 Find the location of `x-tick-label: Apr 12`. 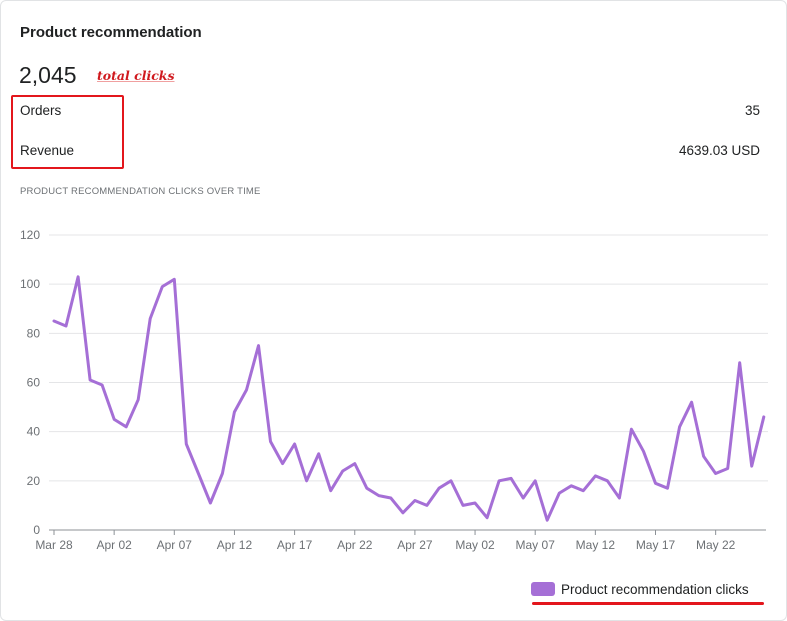

x-tick-label: Apr 12 is located at coordinates (235, 545).